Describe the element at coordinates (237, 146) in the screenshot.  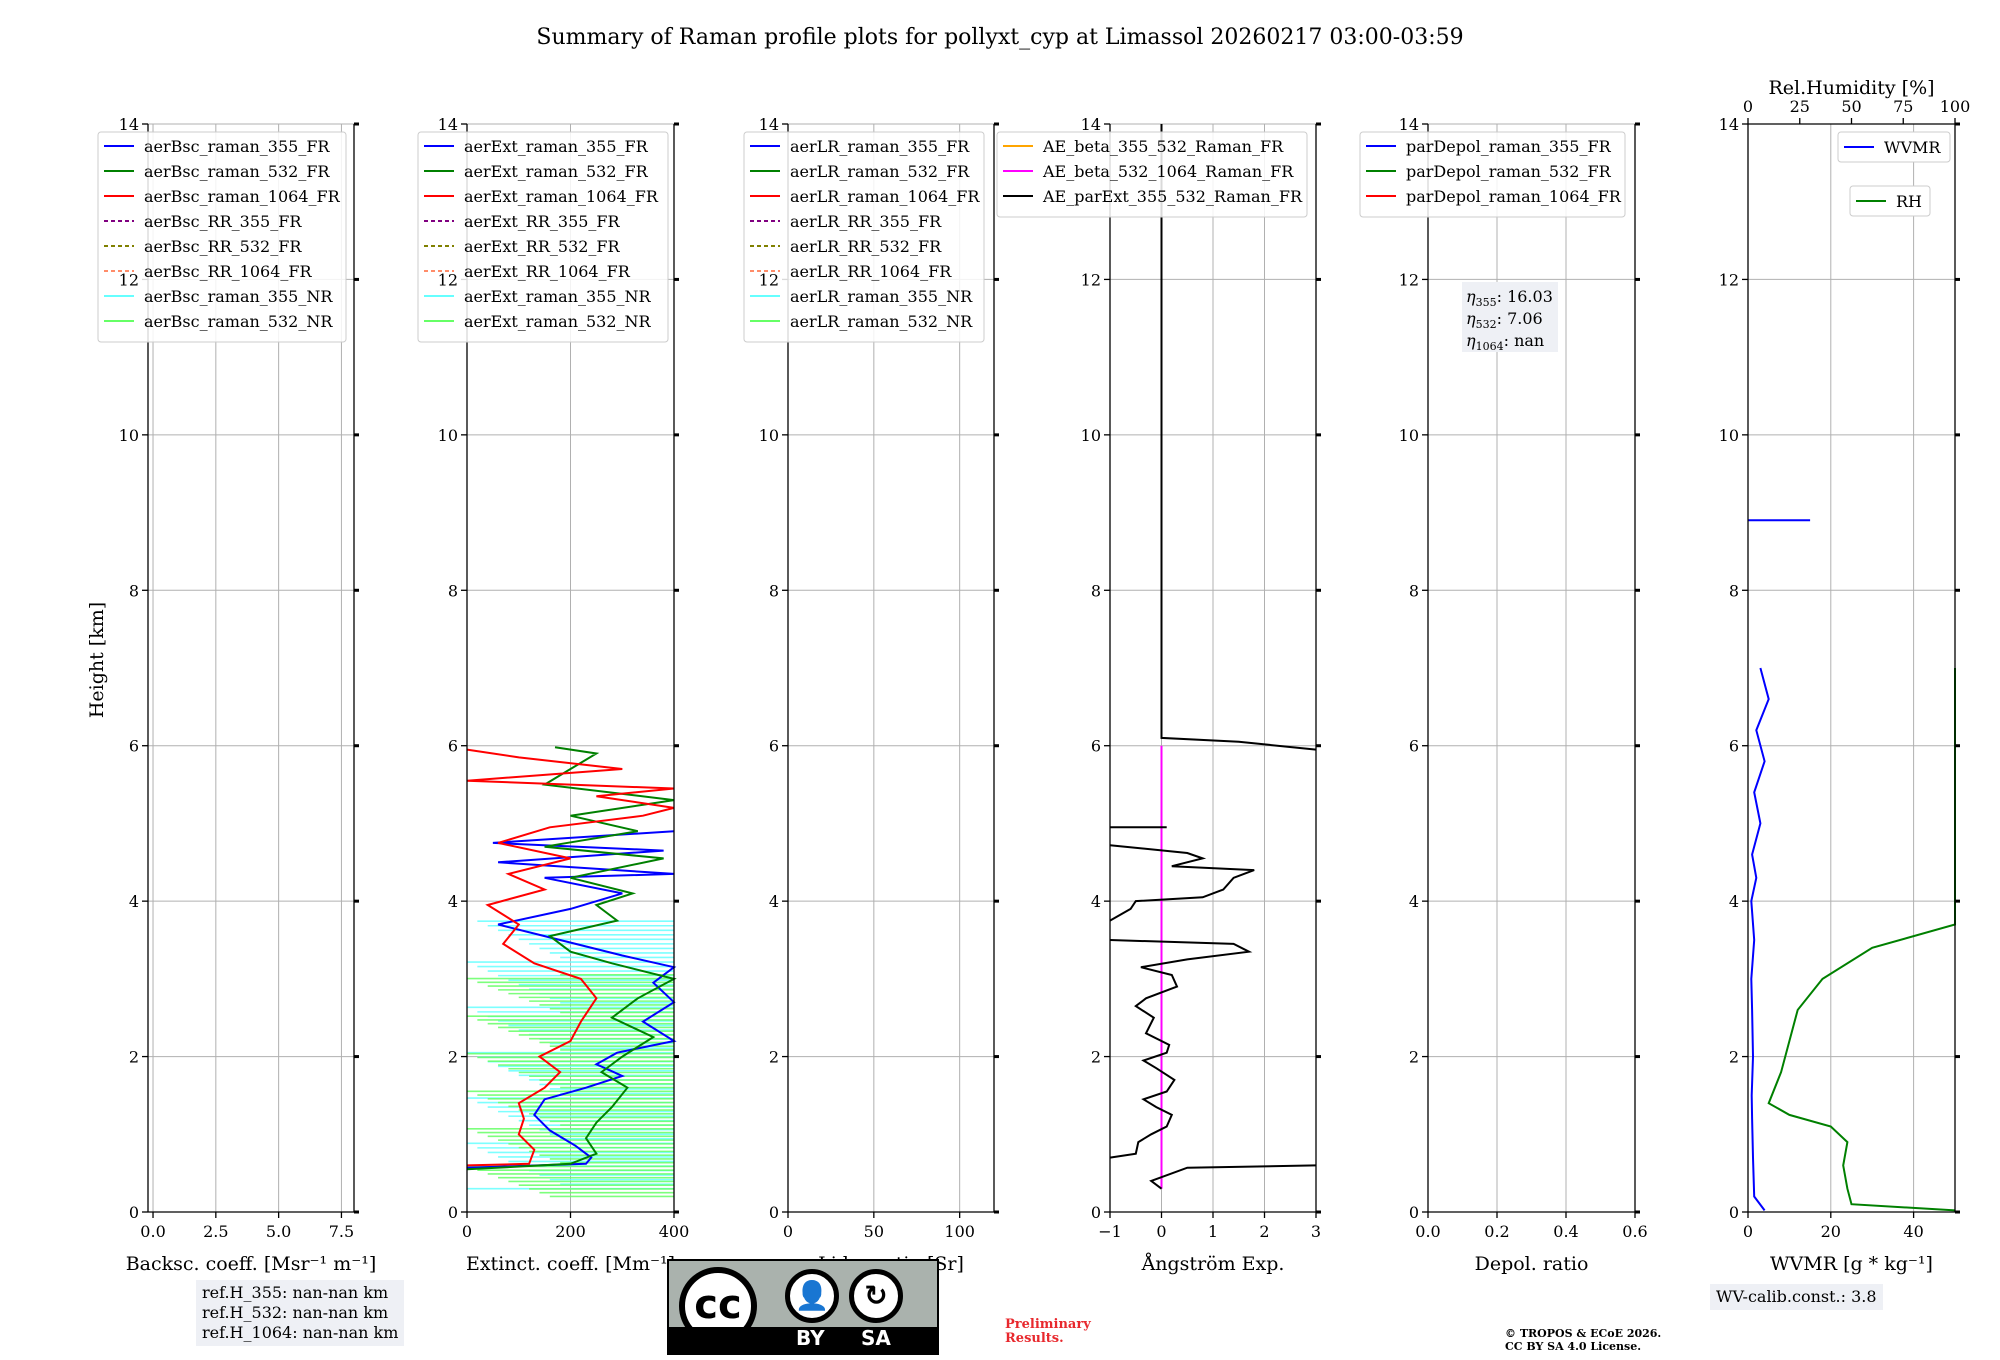
I see `legend-label: aerBsc_raman_355_FR` at that location.